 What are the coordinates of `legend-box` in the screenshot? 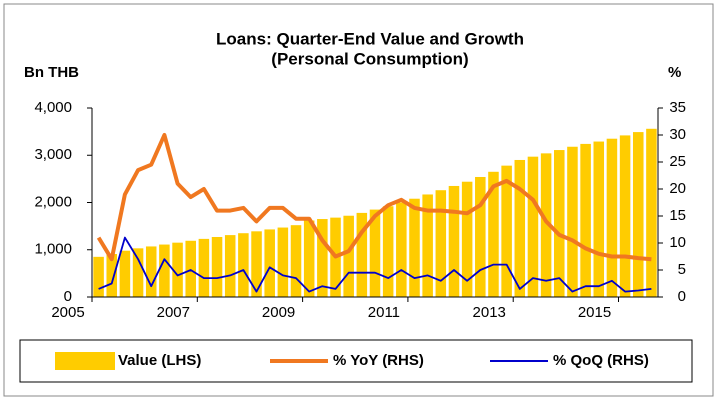 It's located at (356, 361).